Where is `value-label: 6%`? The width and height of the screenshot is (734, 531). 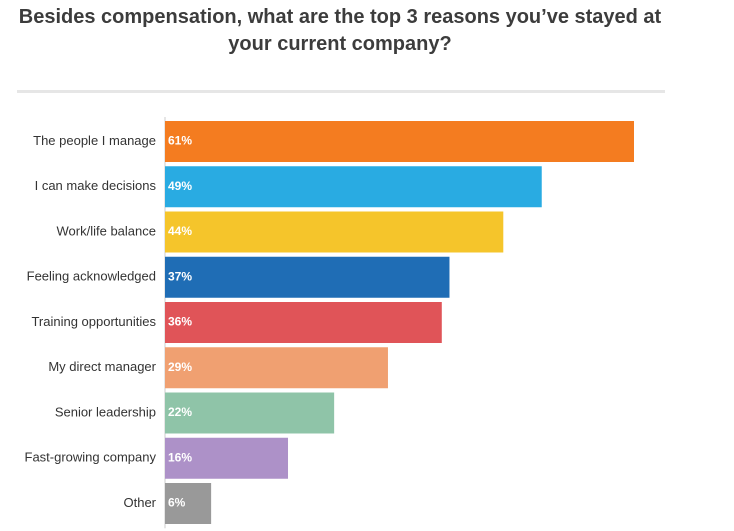 value-label: 6% is located at coordinates (177, 503).